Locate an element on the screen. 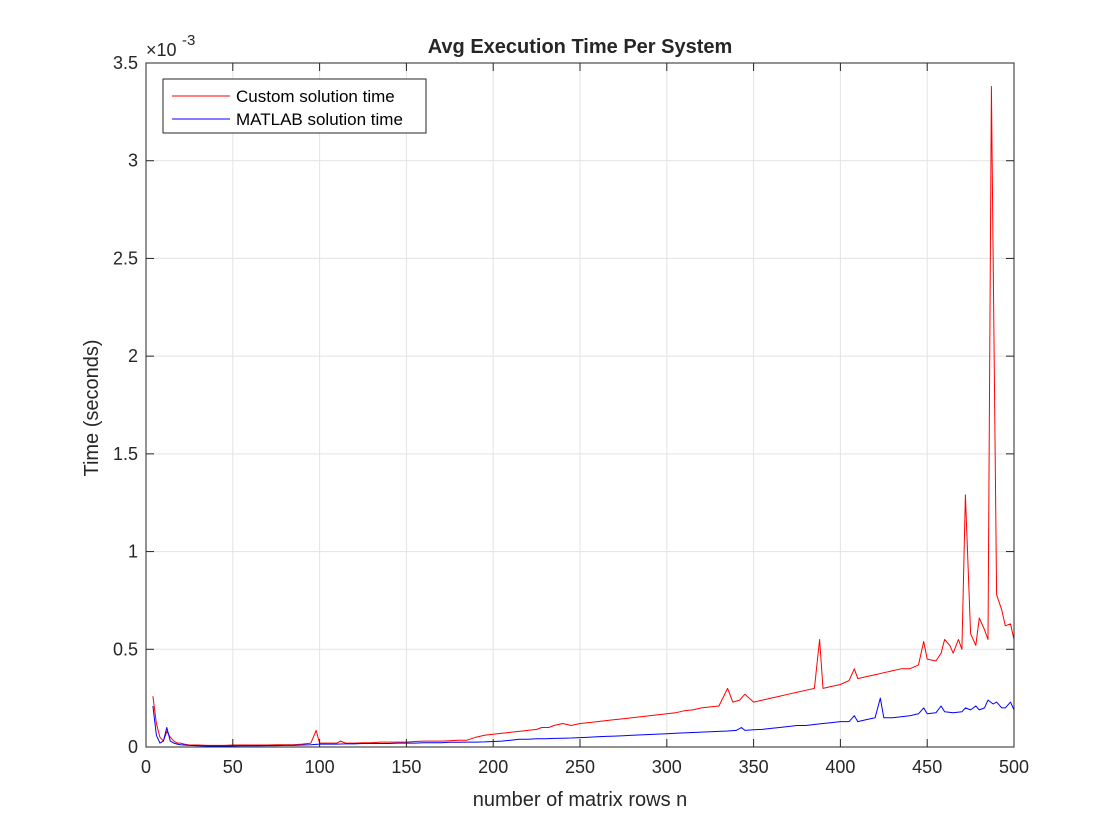 Image resolution: width=1120 pixels, height=840 pixels. legend-label-custom: Custom solution time is located at coordinates (315, 96).